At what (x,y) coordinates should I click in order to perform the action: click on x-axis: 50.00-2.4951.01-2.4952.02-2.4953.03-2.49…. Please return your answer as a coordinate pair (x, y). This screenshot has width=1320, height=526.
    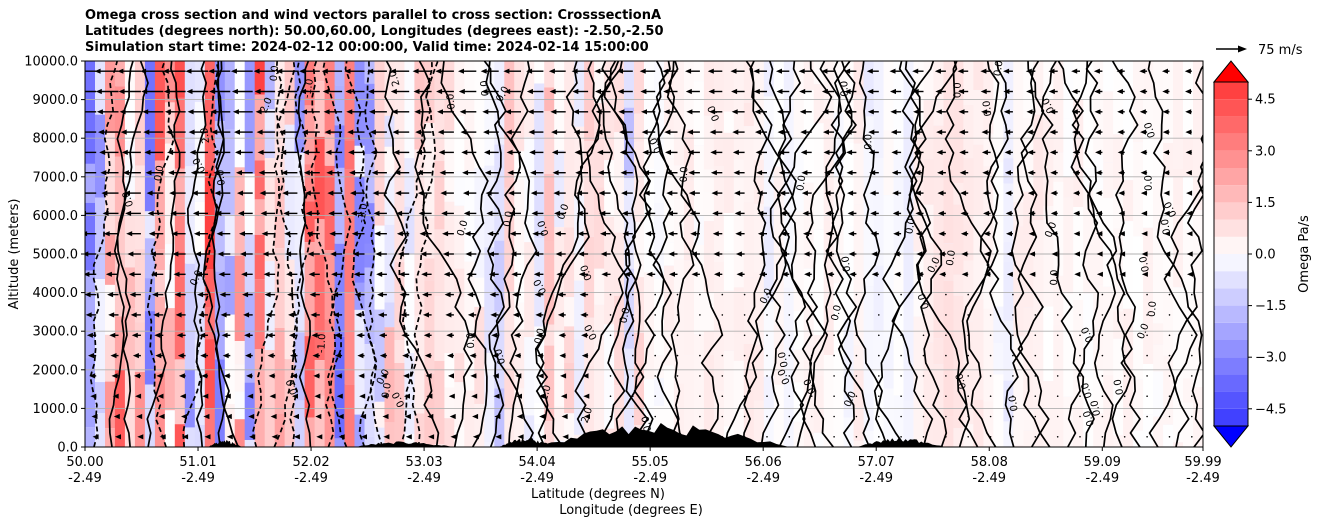
    Looking at the image, I should click on (644, 466).